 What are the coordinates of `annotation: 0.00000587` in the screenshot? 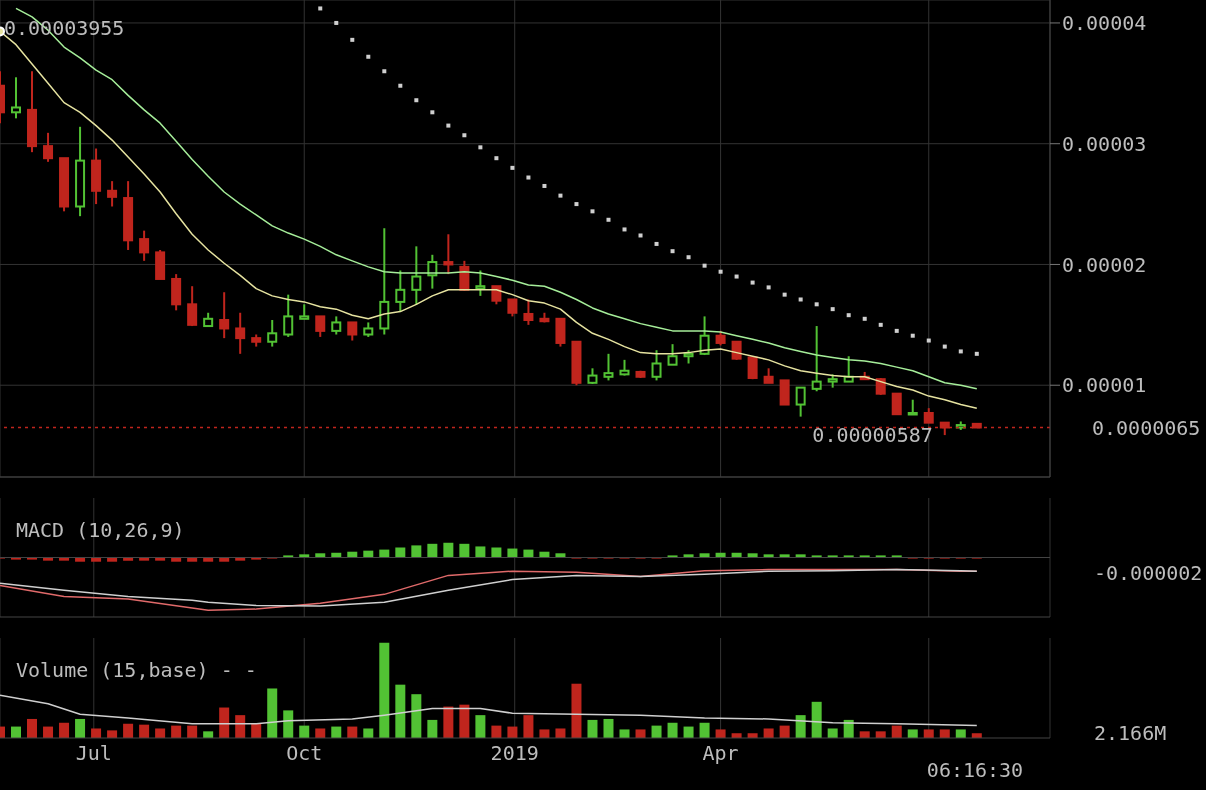 It's located at (872, 435).